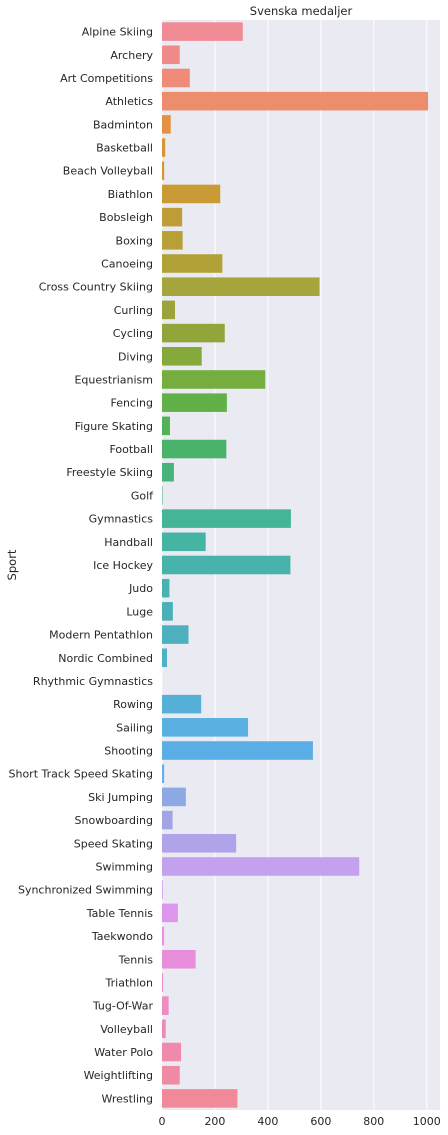  Describe the element at coordinates (128, 542) in the screenshot. I see `y-tick-label: Handball` at that location.